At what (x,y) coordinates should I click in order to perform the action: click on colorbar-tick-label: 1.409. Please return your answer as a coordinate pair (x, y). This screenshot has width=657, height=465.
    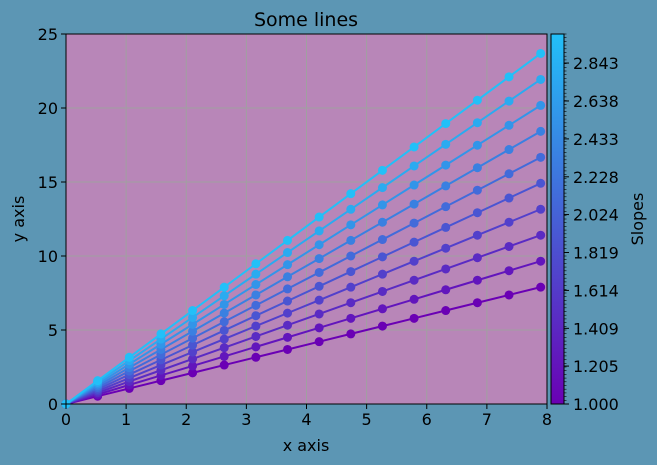
    Looking at the image, I should click on (596, 328).